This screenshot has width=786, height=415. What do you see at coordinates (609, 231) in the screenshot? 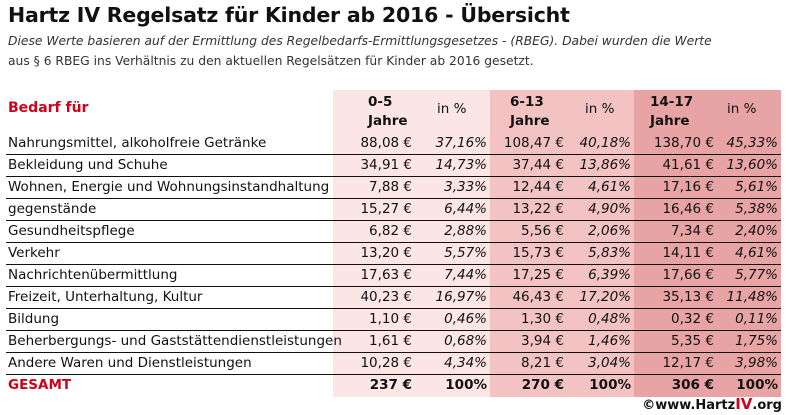
I see `cell-p2: 2,06%` at bounding box center [609, 231].